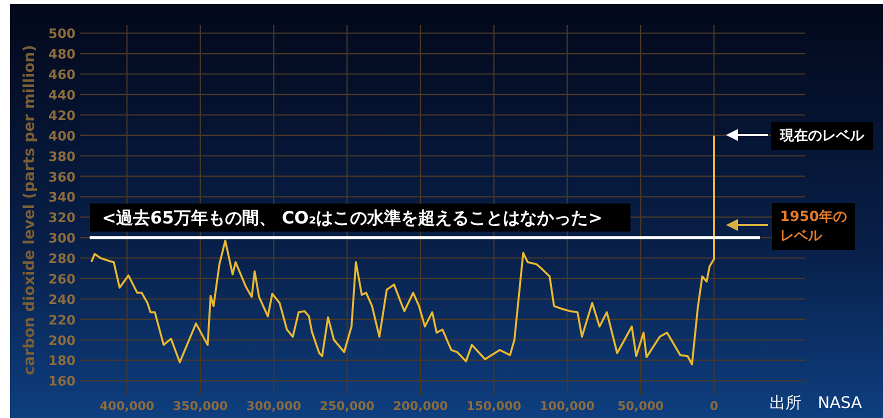 Image resolution: width=883 pixels, height=418 pixels. I want to click on x-tick-label: 0, so click(714, 406).